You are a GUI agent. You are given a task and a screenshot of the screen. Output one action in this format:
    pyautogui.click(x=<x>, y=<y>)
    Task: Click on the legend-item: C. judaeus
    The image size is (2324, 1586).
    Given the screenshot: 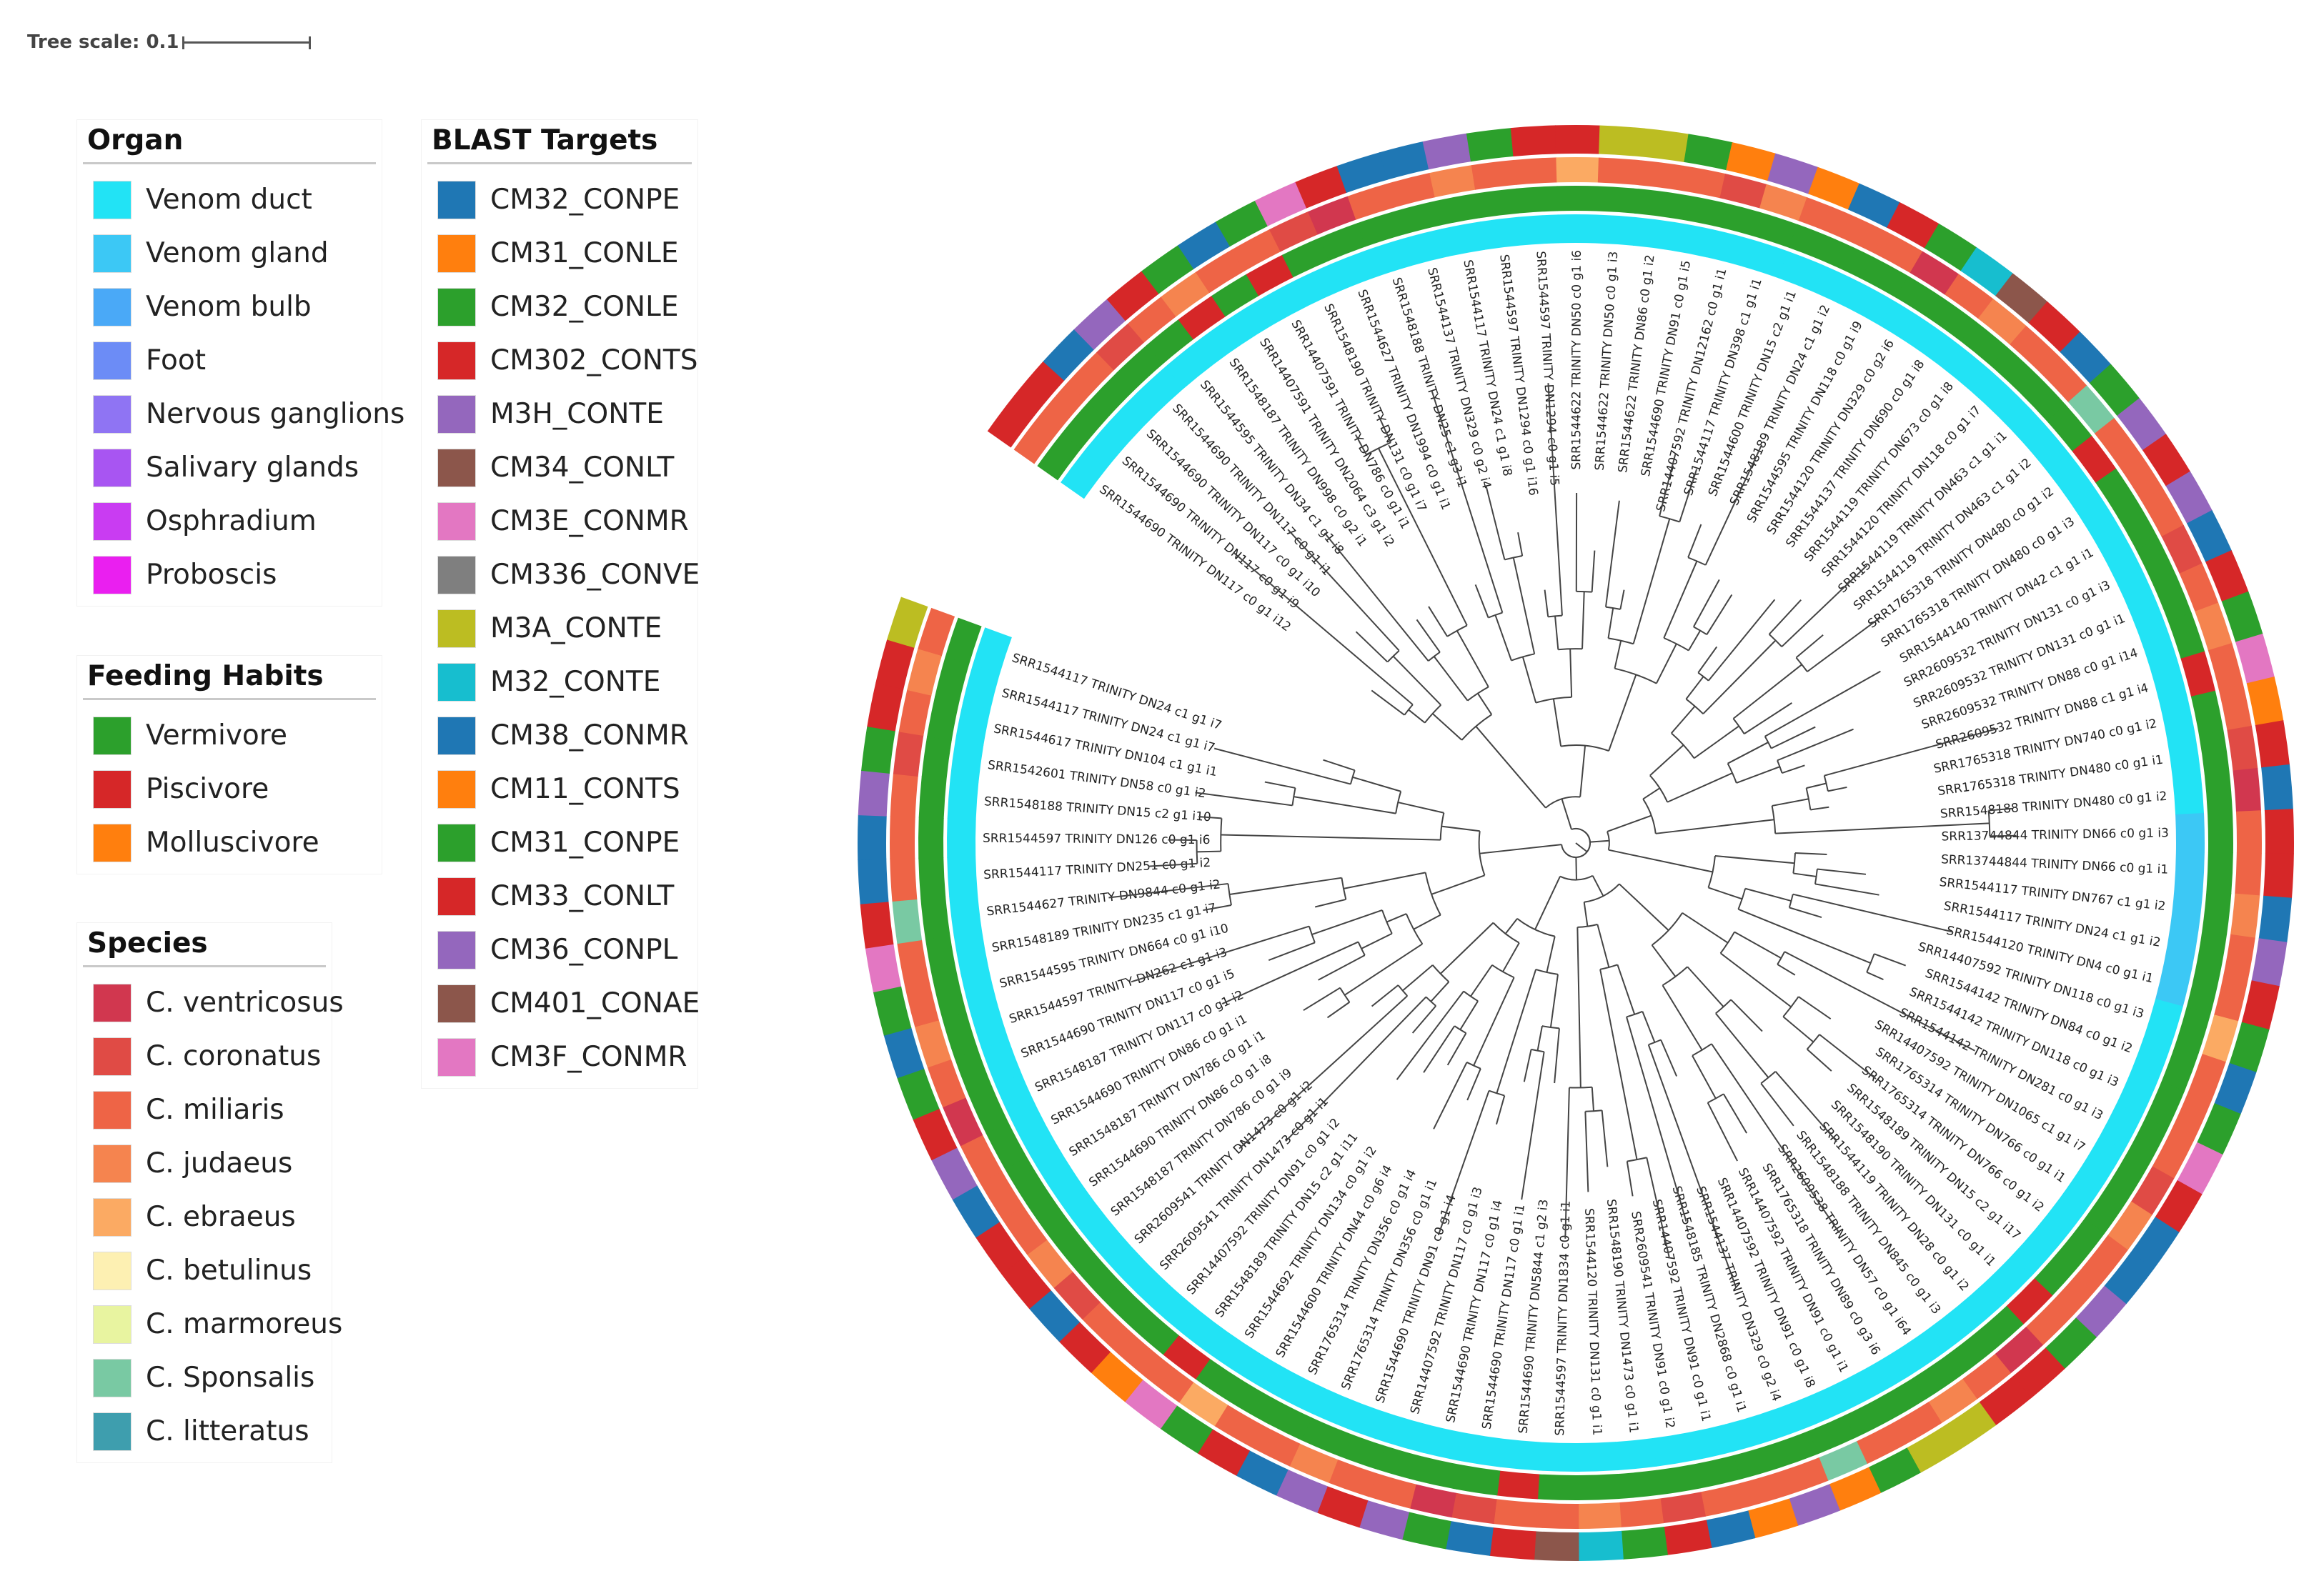 What is the action you would take?
    pyautogui.click(x=204, y=1163)
    